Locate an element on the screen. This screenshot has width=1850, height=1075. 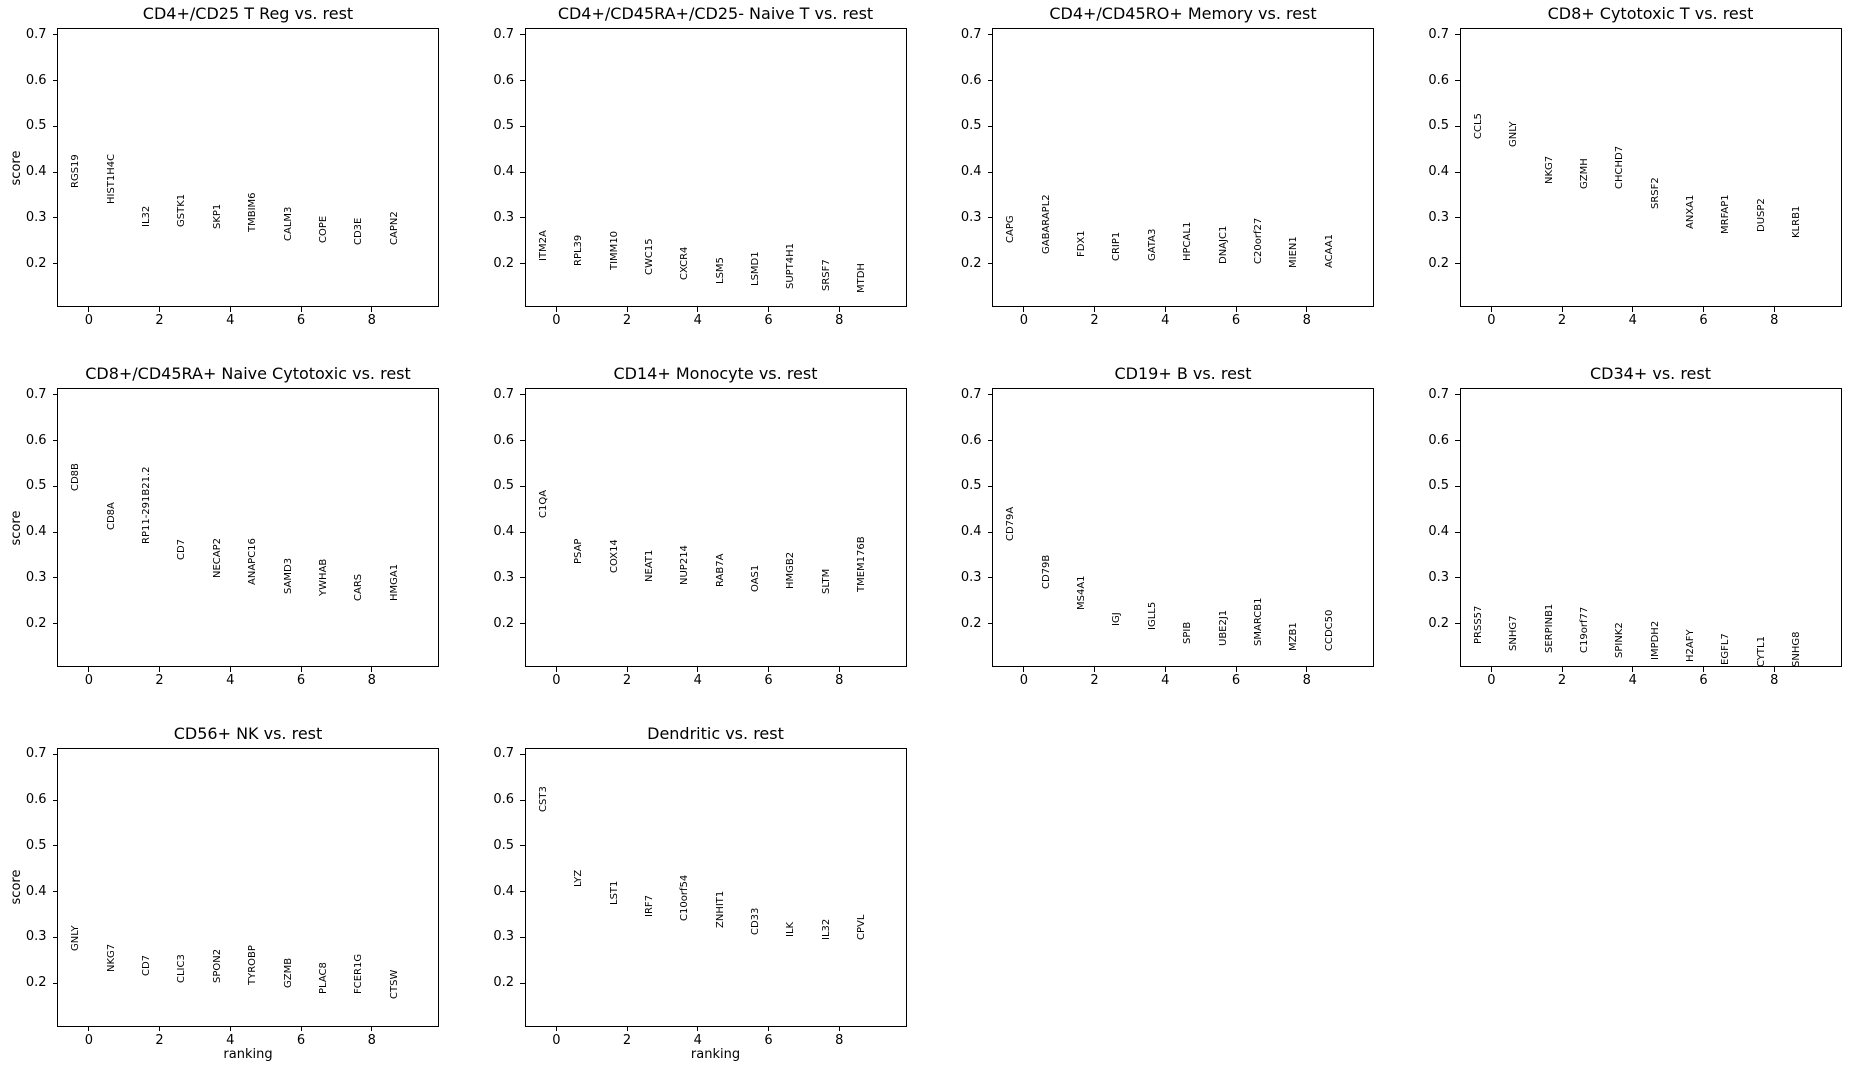
gene-label: CCL5 is located at coordinates (1478, 126).